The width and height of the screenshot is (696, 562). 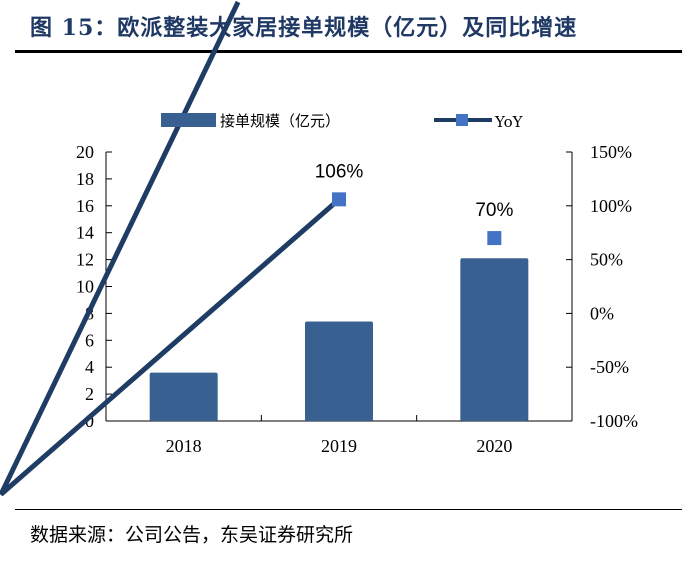 I want to click on right-tick-label: 0%, so click(x=602, y=313).